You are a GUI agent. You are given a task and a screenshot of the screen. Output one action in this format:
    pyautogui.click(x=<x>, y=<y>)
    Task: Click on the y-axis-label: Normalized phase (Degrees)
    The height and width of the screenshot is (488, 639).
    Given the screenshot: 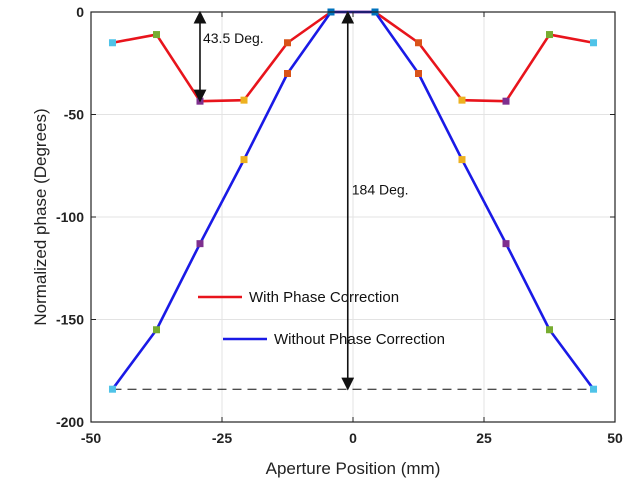 What is the action you would take?
    pyautogui.click(x=40, y=216)
    